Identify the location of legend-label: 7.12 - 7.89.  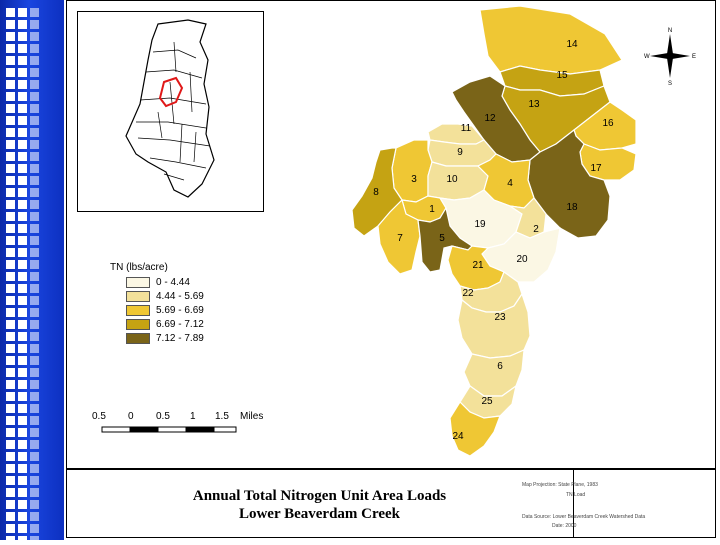
(180, 338).